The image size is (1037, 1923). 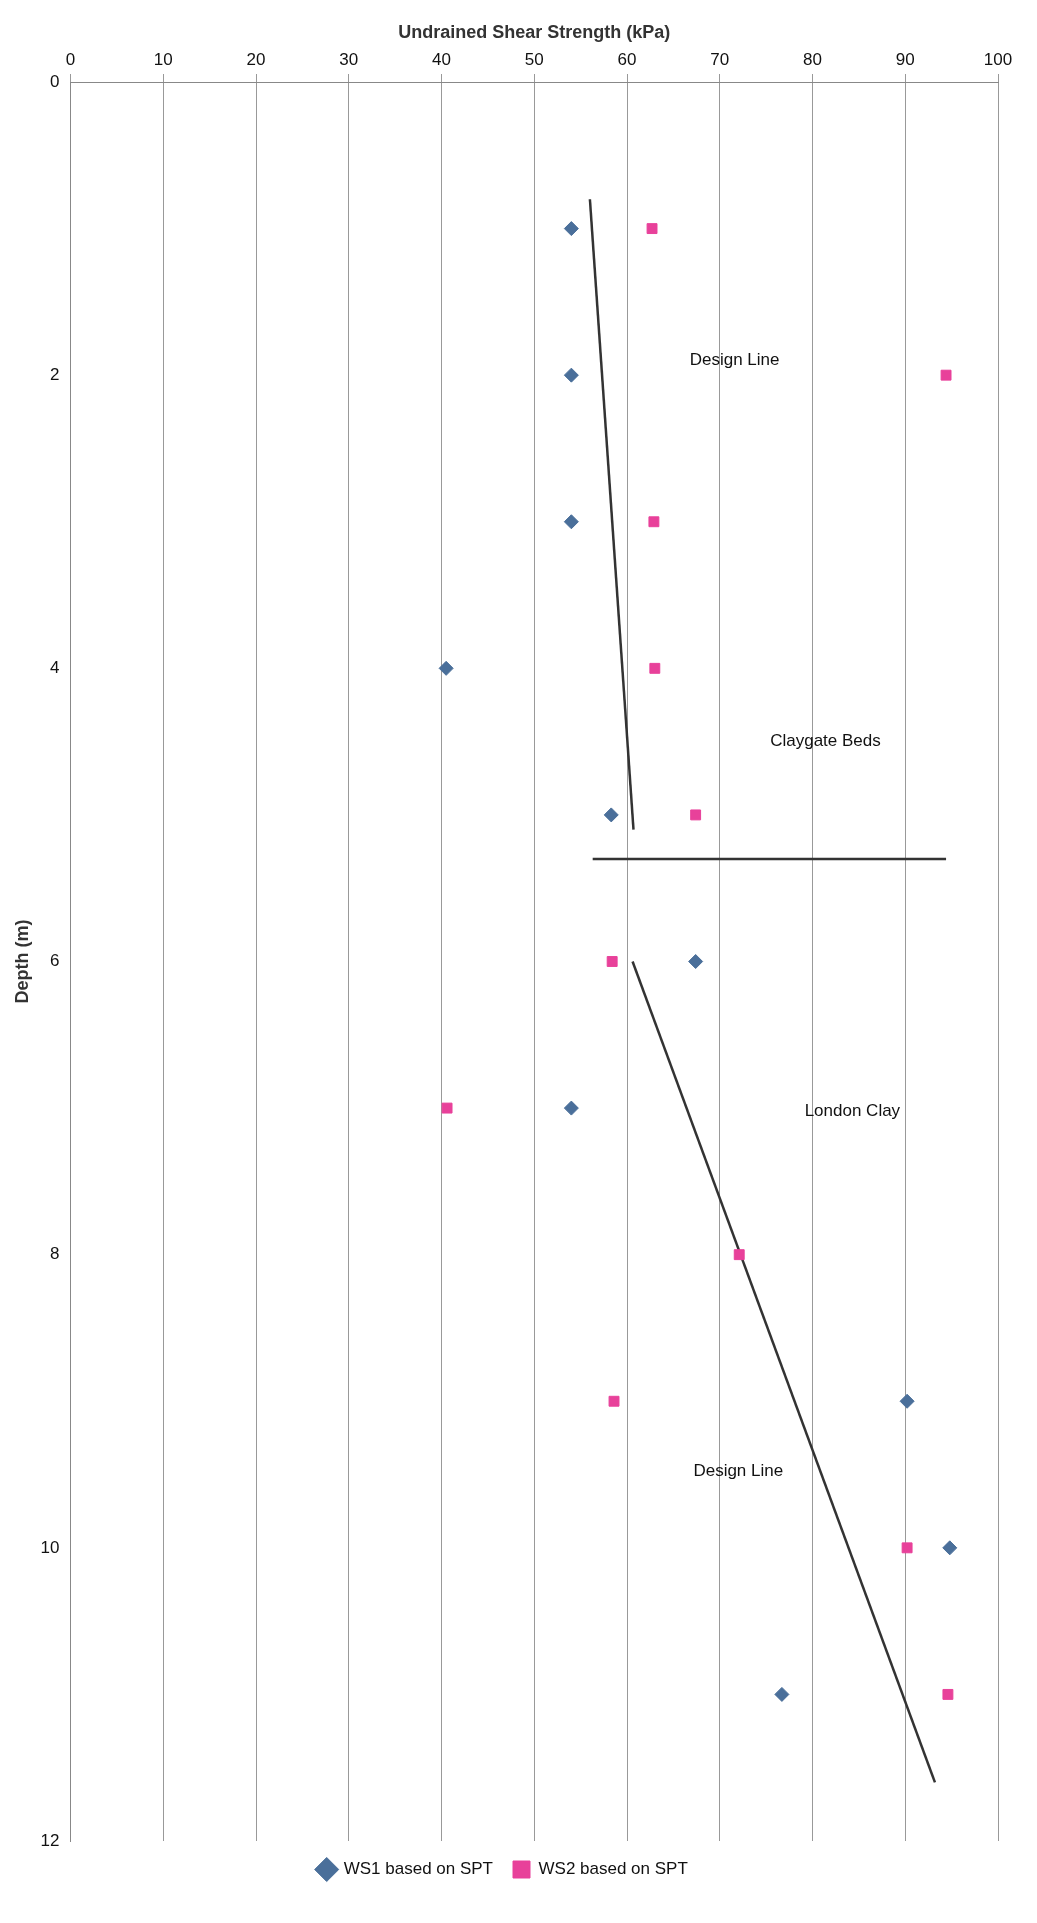 What do you see at coordinates (998, 60) in the screenshot?
I see `x-tick-label: 100` at bounding box center [998, 60].